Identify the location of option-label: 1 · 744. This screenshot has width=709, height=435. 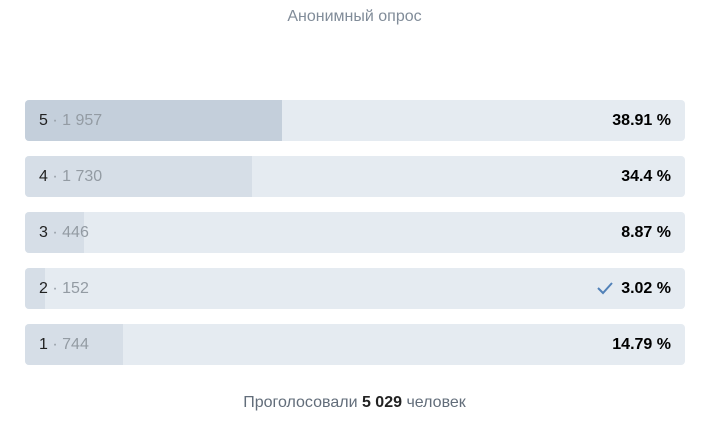
(64, 344).